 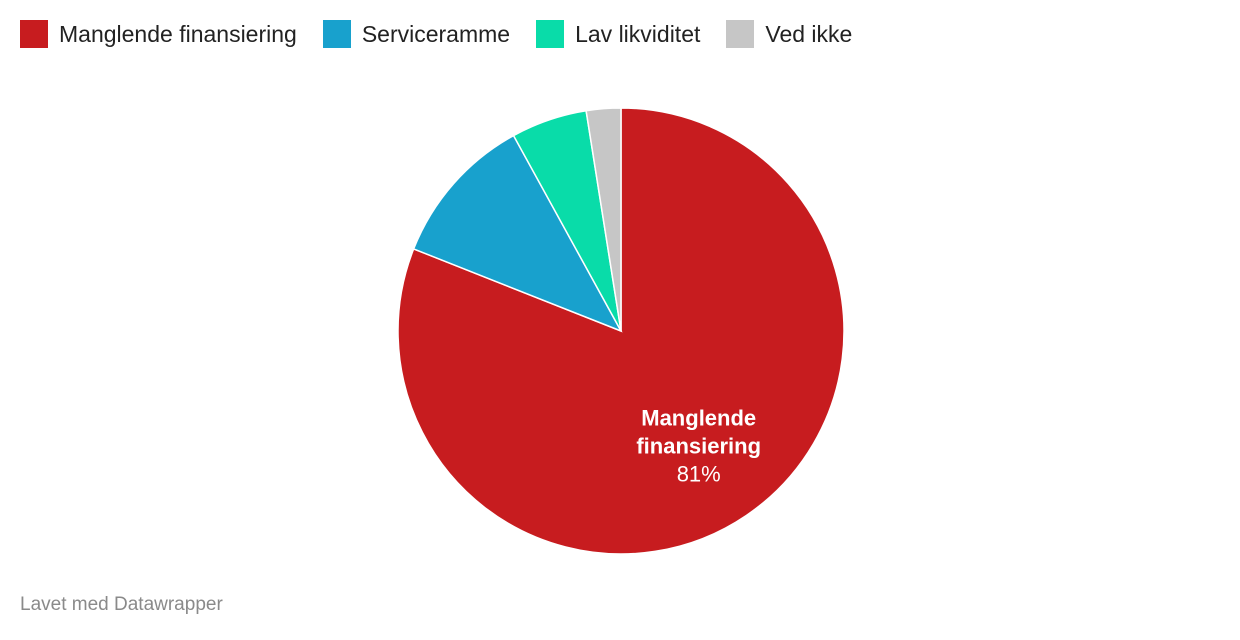 What do you see at coordinates (550, 34) in the screenshot?
I see `legend-swatch-lav-likviditet` at bounding box center [550, 34].